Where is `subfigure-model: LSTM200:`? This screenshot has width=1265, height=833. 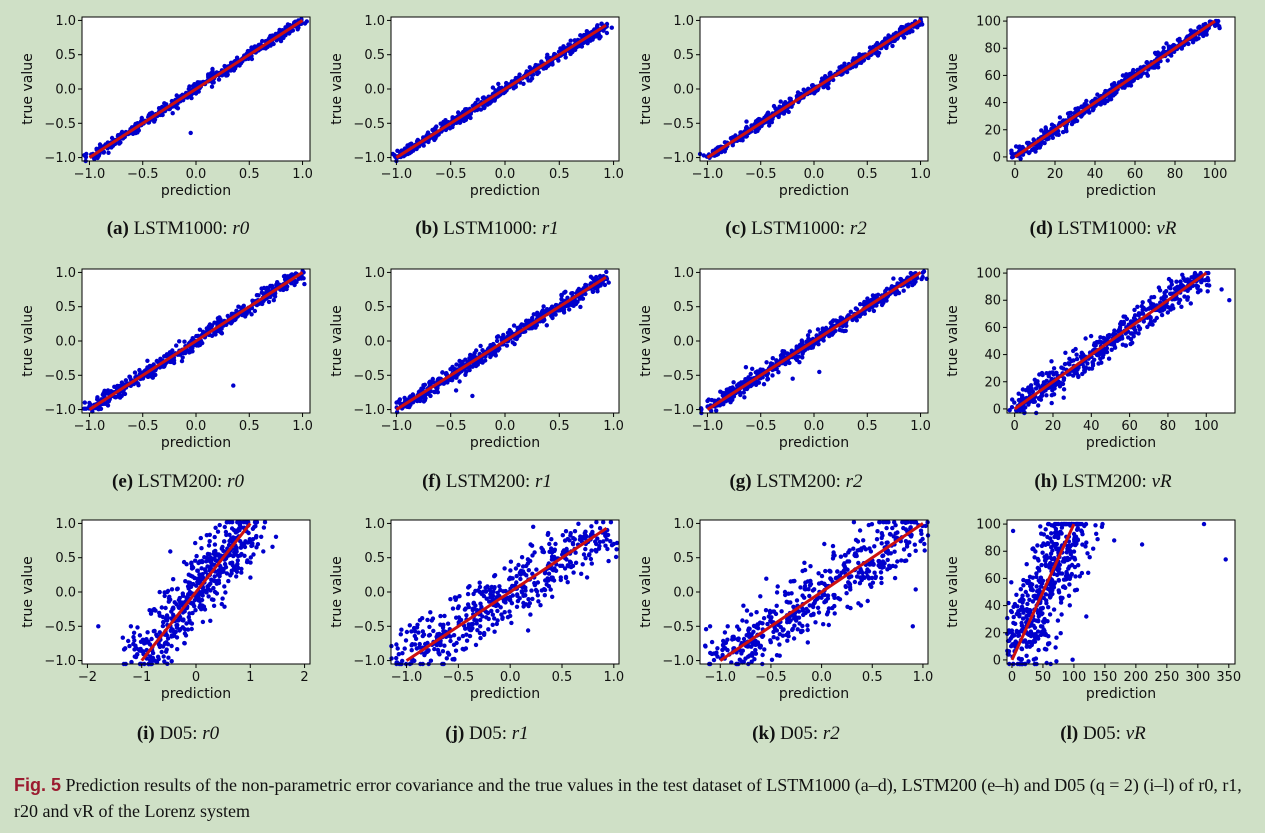 subfigure-model: LSTM200: is located at coordinates (180, 481).